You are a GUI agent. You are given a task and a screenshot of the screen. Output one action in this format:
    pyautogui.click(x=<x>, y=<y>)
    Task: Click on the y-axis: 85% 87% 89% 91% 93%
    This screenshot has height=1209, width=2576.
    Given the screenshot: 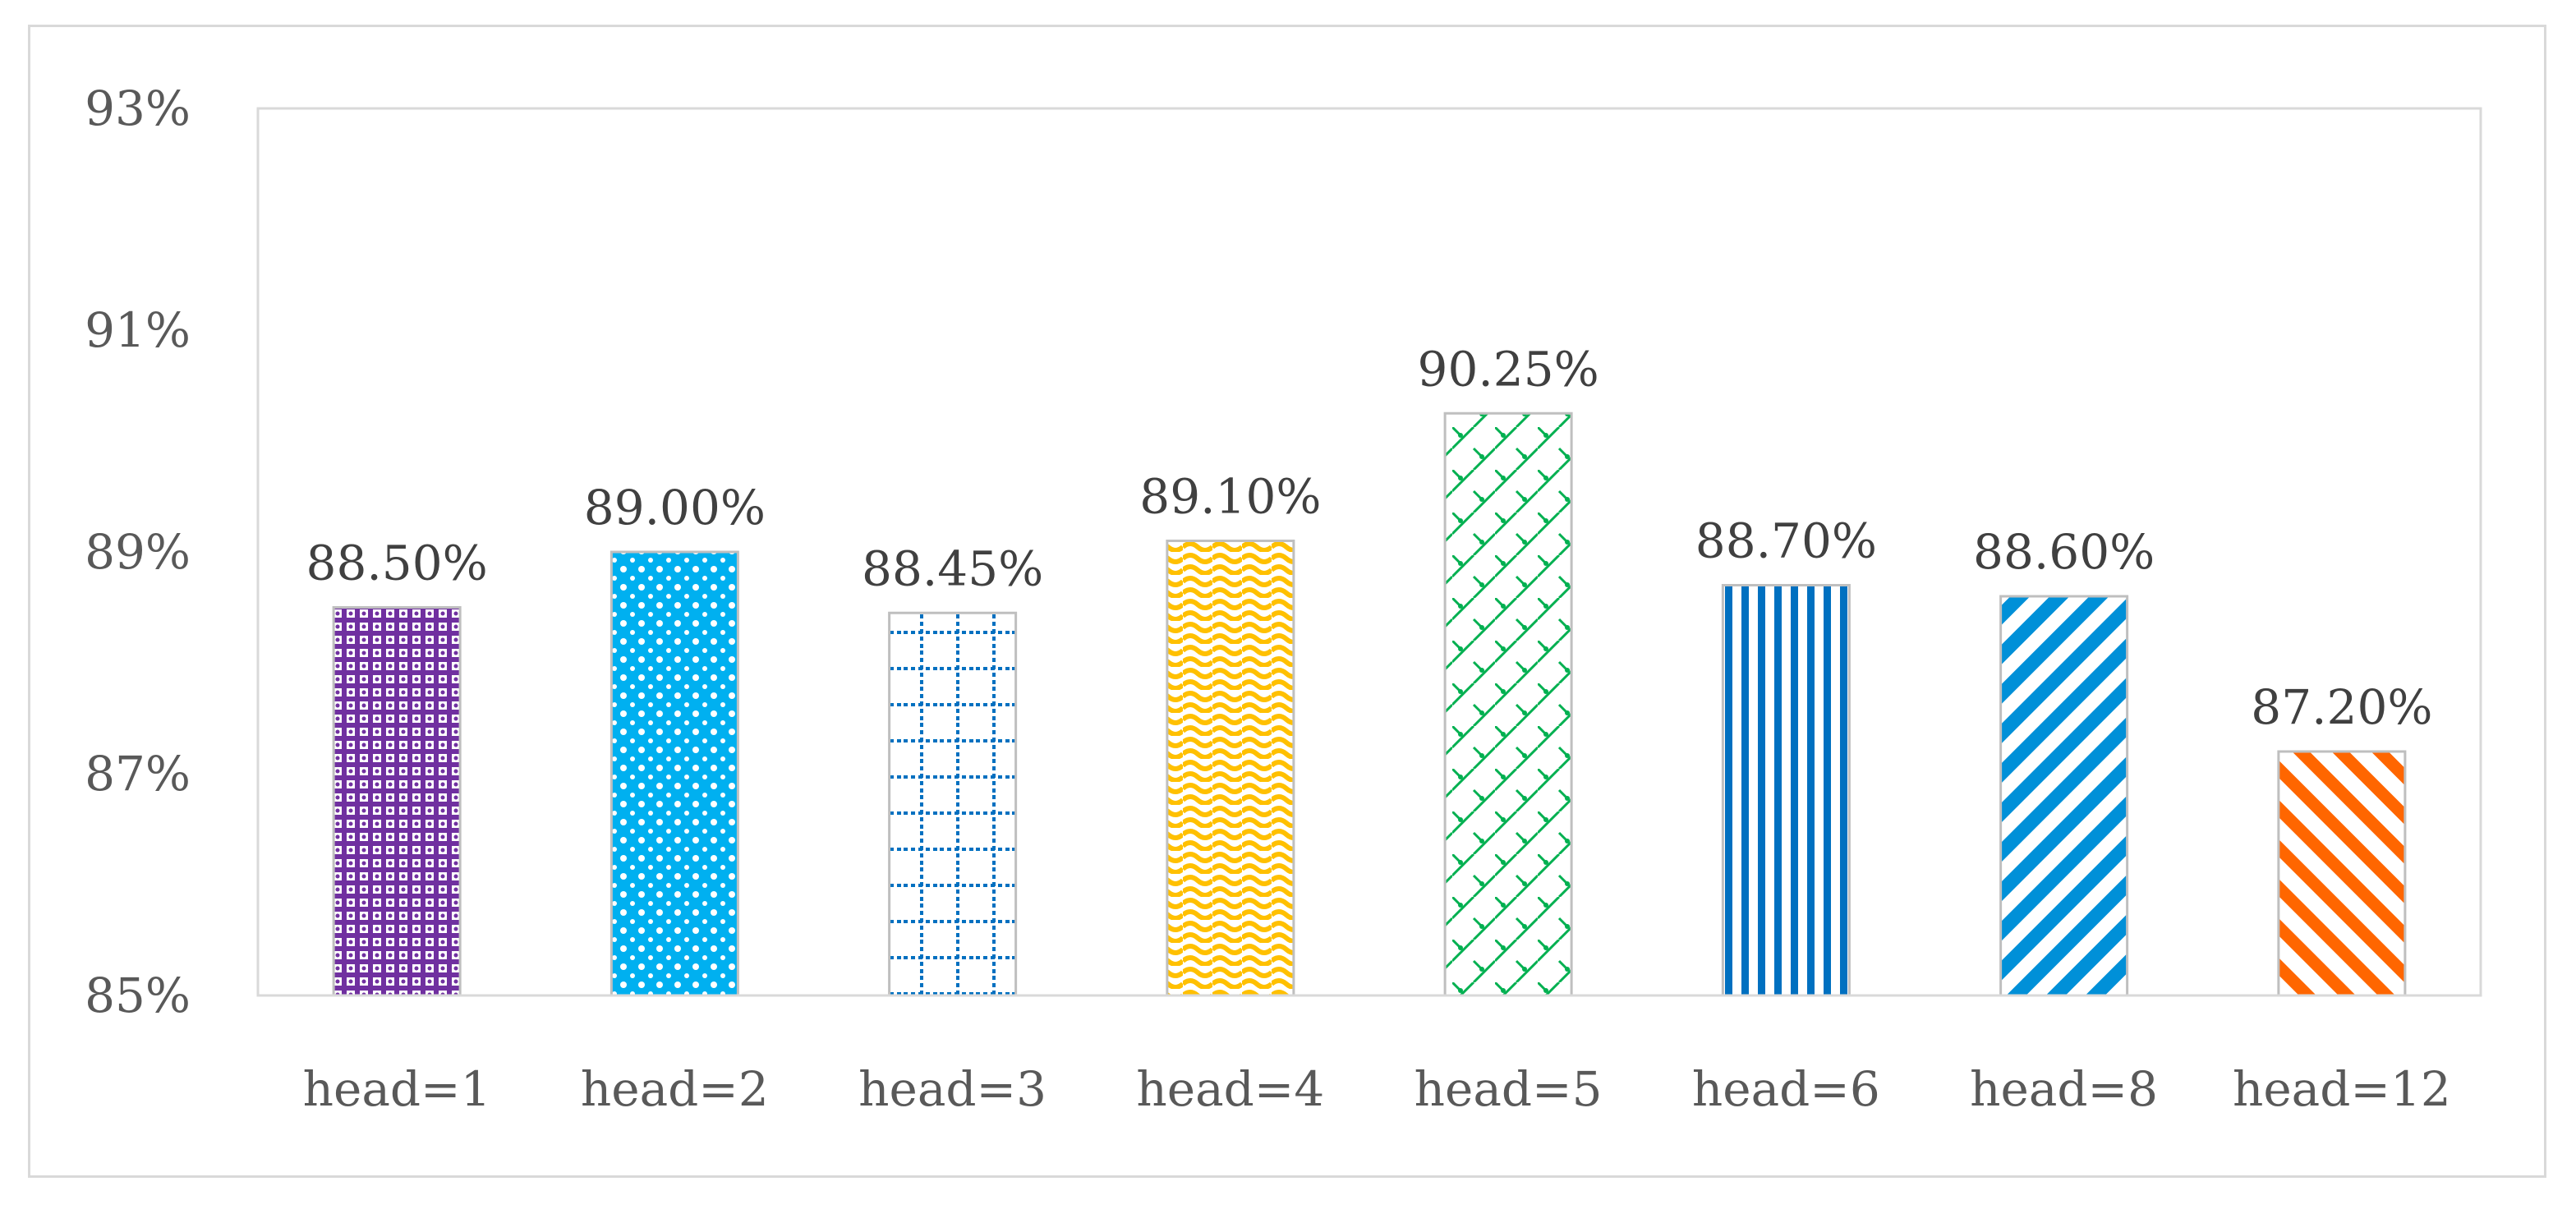 What is the action you would take?
    pyautogui.click(x=138, y=551)
    